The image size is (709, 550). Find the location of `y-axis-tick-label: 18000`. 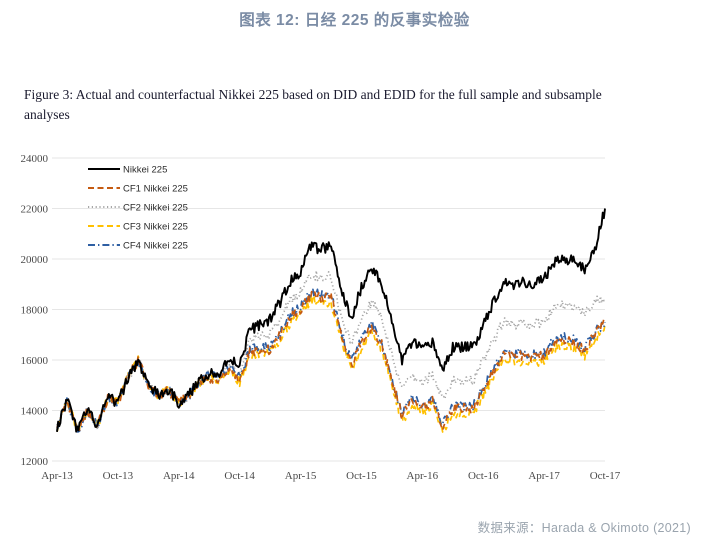

y-axis-tick-label: 18000 is located at coordinates (35, 311).